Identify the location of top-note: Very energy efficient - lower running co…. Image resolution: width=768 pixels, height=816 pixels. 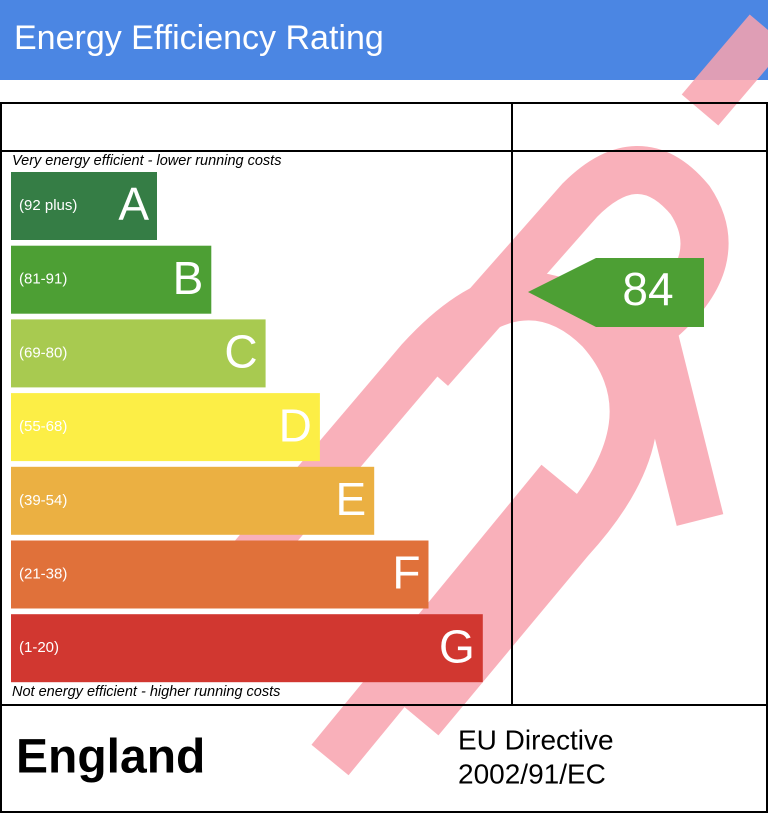
(146, 161).